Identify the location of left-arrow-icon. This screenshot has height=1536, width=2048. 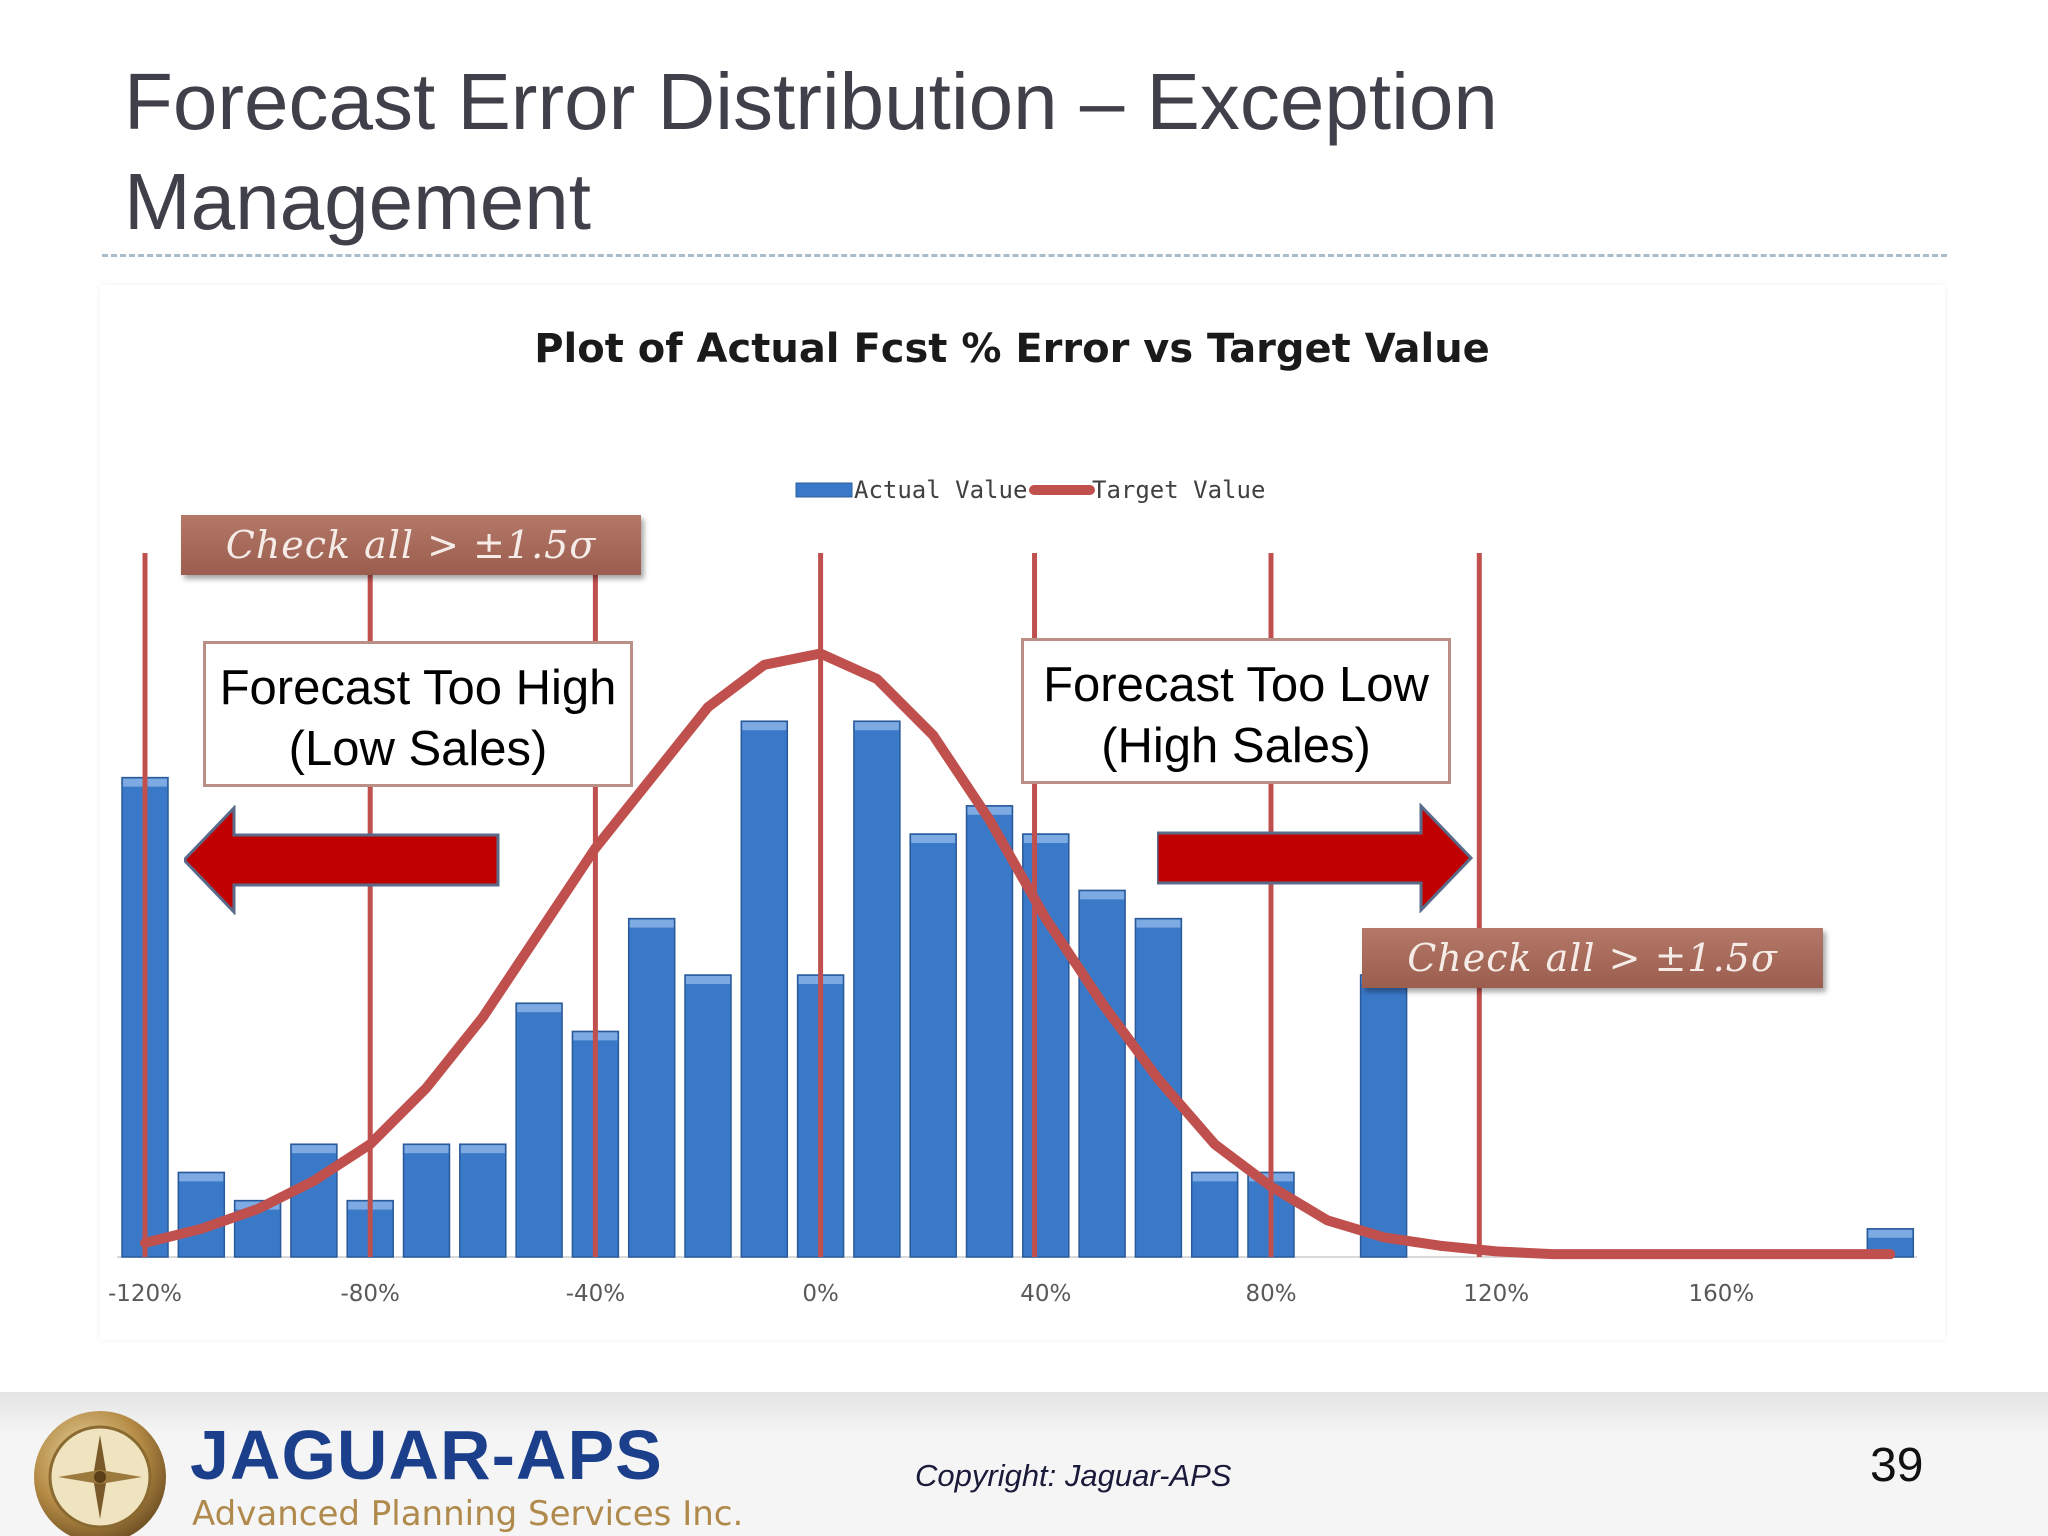
(342, 860).